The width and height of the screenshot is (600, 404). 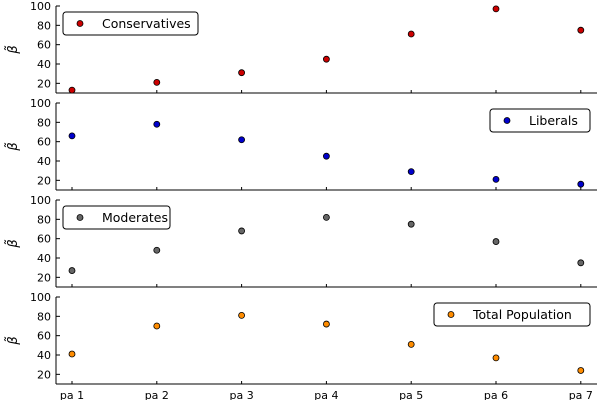 What do you see at coordinates (326, 394) in the screenshot?
I see `x-tick-label: pa 4` at bounding box center [326, 394].